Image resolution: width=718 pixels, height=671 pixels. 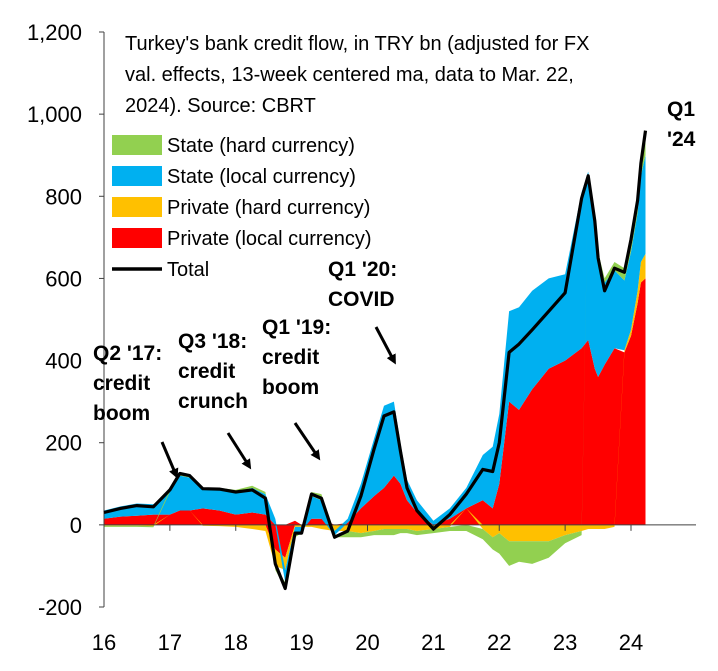 I want to click on y-tick-label: 600, so click(x=63, y=278).